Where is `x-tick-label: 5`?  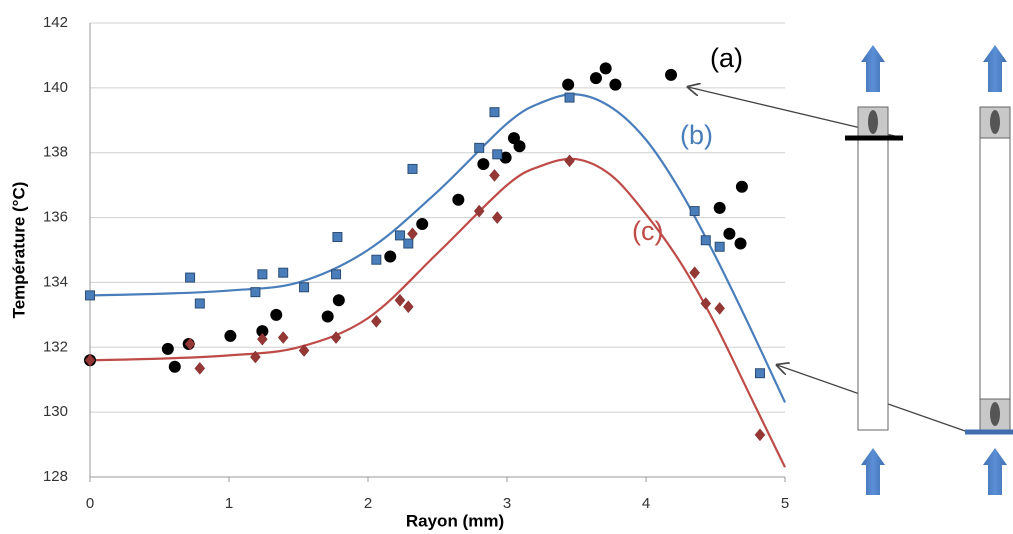 x-tick-label: 5 is located at coordinates (785, 503).